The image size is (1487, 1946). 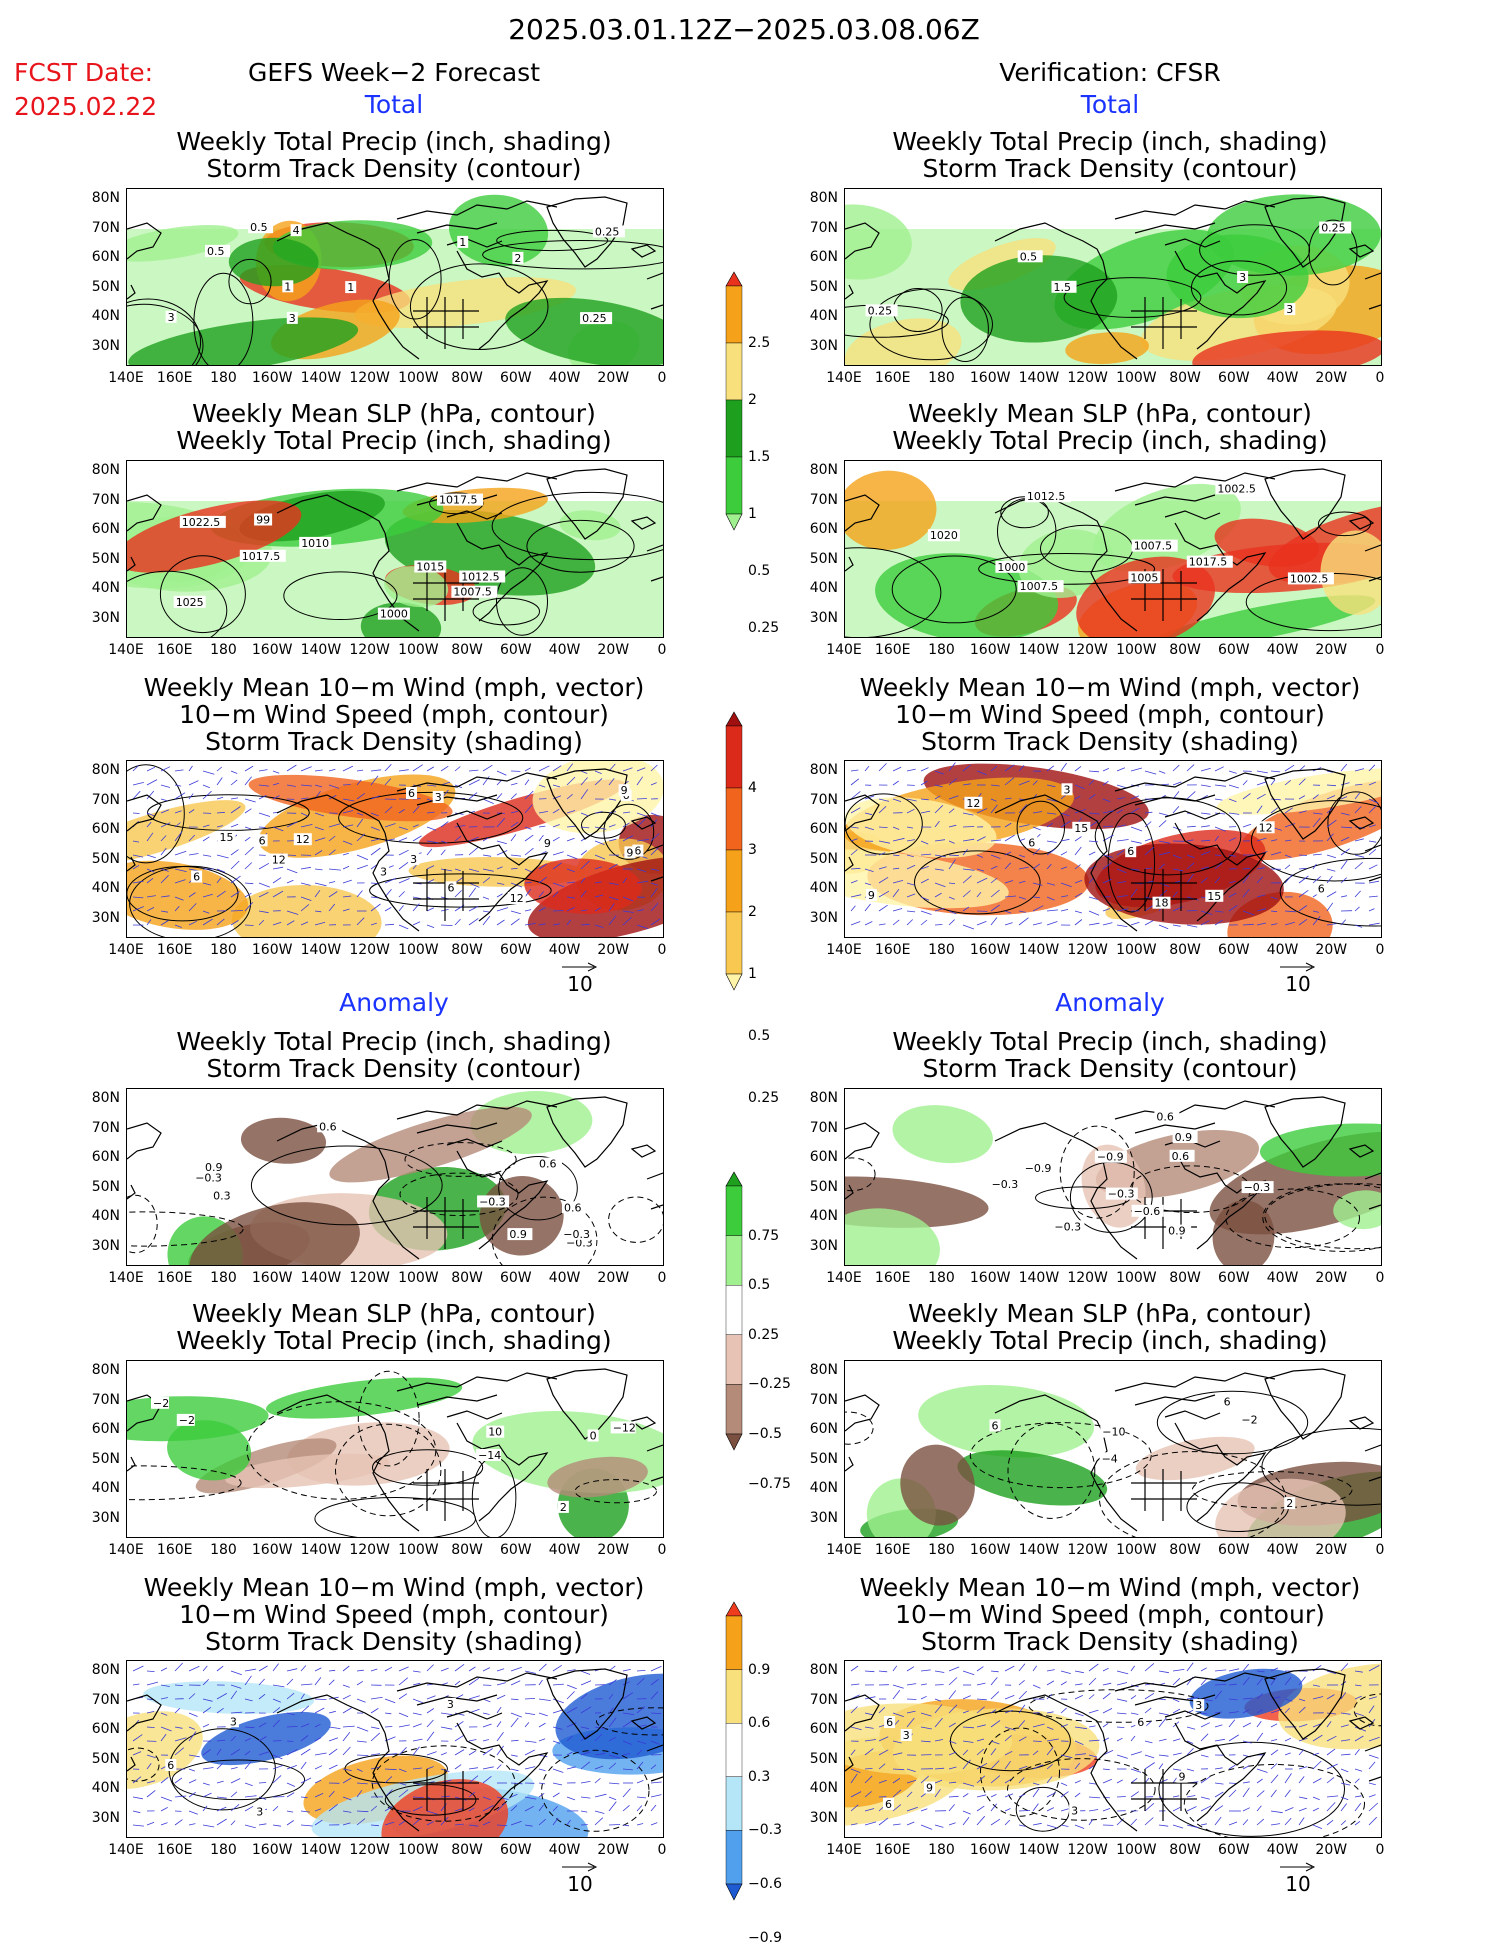 I want to click on contour-label: 1020, so click(x=944, y=535).